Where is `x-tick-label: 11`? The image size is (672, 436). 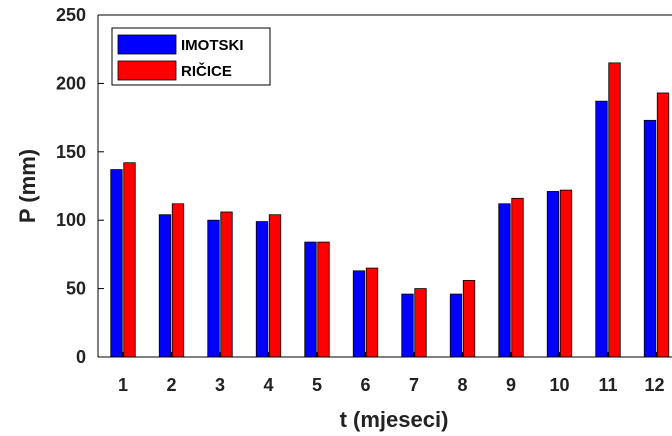
x-tick-label: 11 is located at coordinates (607, 385).